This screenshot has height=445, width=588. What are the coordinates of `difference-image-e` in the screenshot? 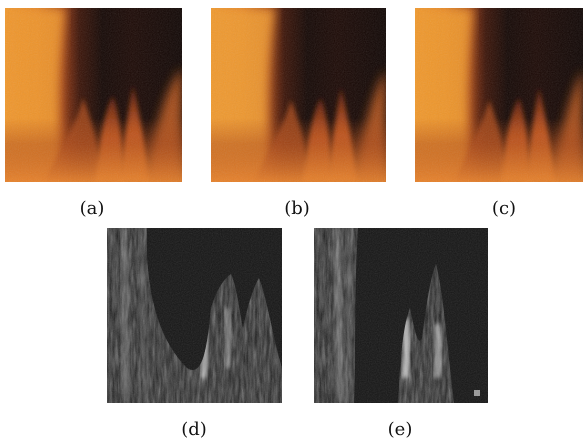 It's located at (401, 315).